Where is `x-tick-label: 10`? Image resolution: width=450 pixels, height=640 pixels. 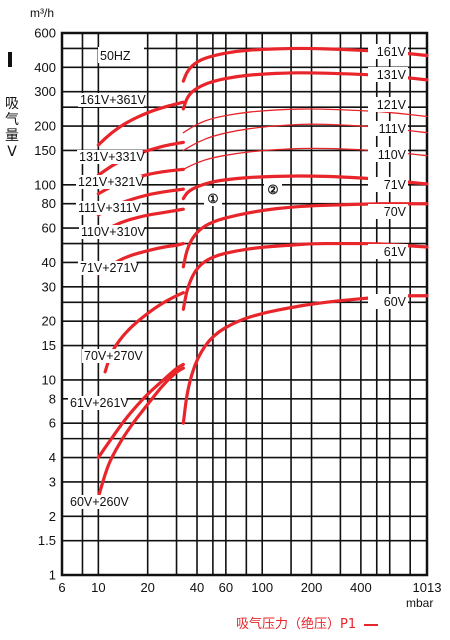 x-tick-label: 10 is located at coordinates (98, 587).